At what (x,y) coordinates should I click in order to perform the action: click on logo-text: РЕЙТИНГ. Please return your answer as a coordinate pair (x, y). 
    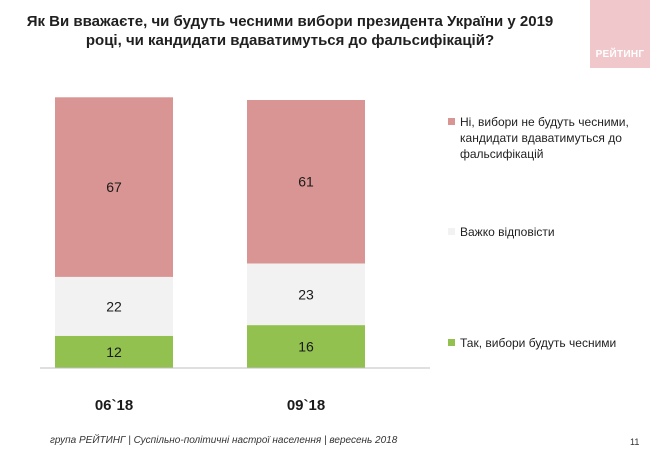
    Looking at the image, I should click on (620, 54).